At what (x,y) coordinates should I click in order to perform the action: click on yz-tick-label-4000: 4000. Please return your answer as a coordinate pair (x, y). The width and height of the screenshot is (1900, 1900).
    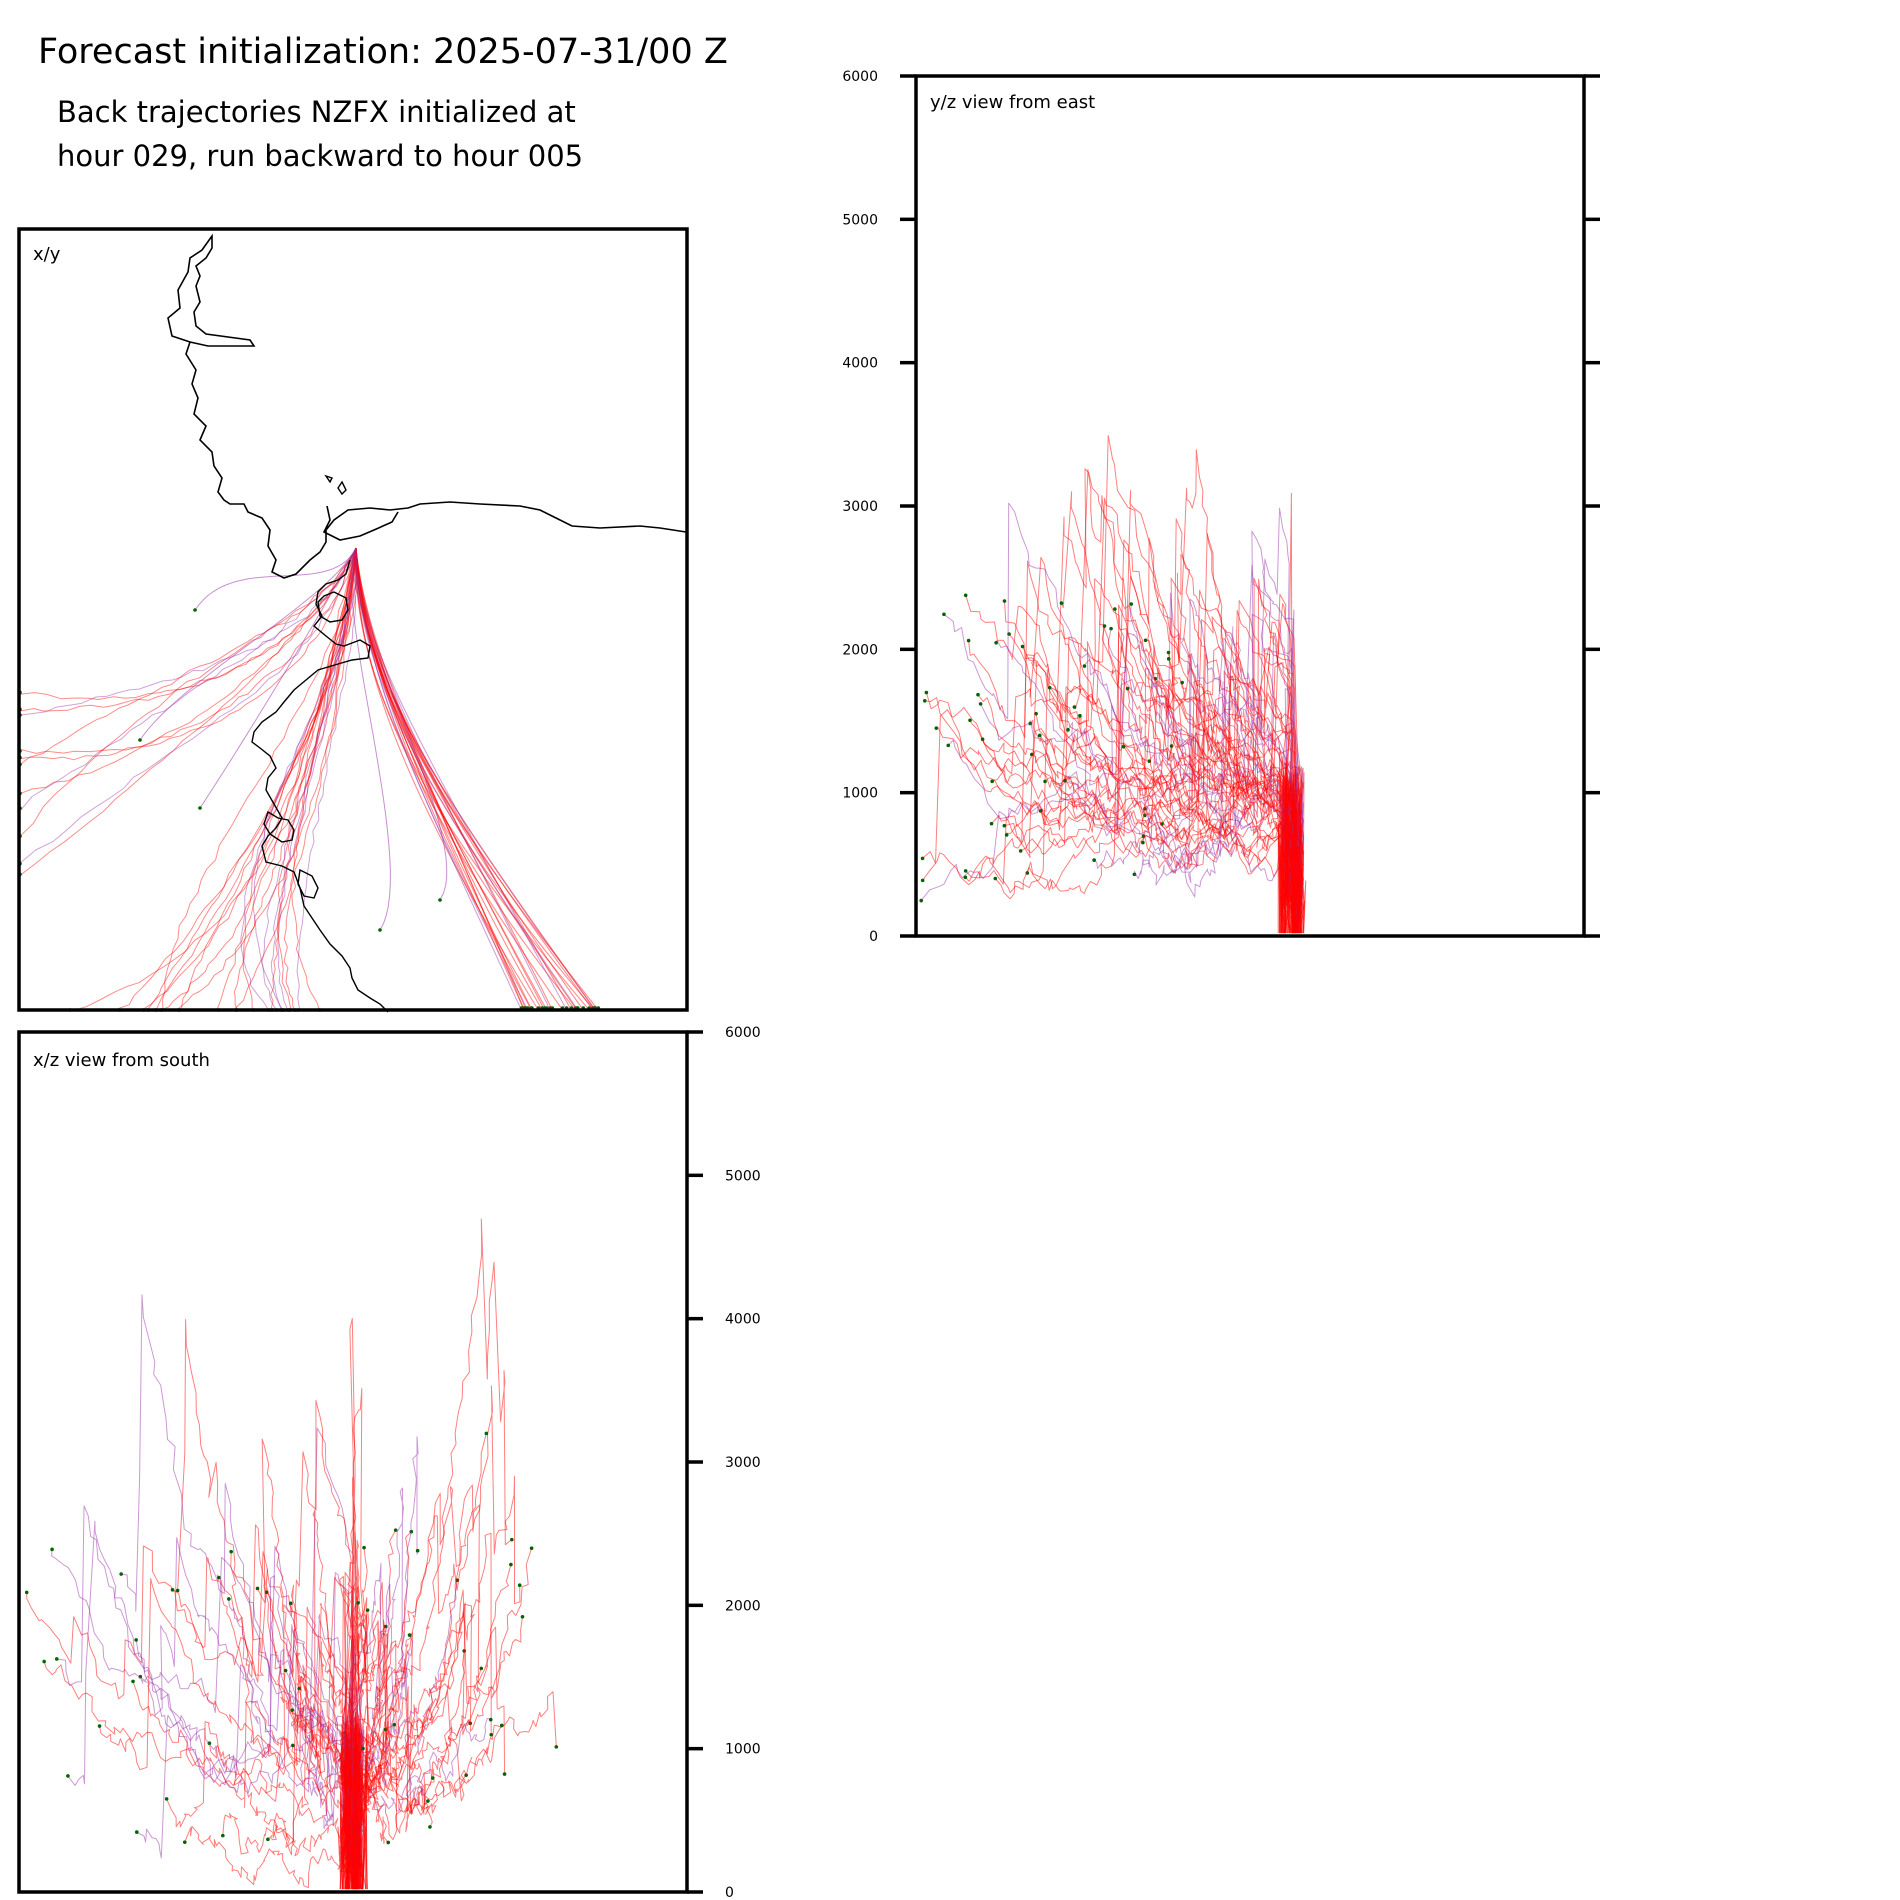
    Looking at the image, I should click on (860, 364).